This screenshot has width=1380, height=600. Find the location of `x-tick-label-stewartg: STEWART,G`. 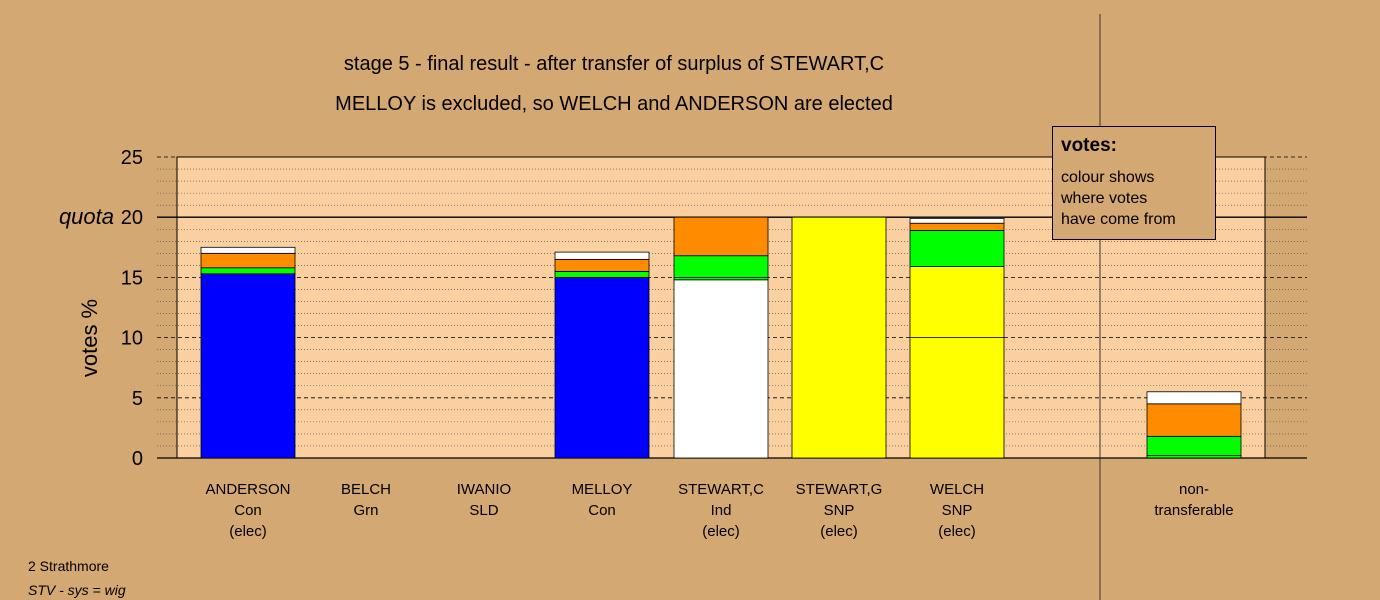

x-tick-label-stewartg: STEWART,G is located at coordinates (839, 489).